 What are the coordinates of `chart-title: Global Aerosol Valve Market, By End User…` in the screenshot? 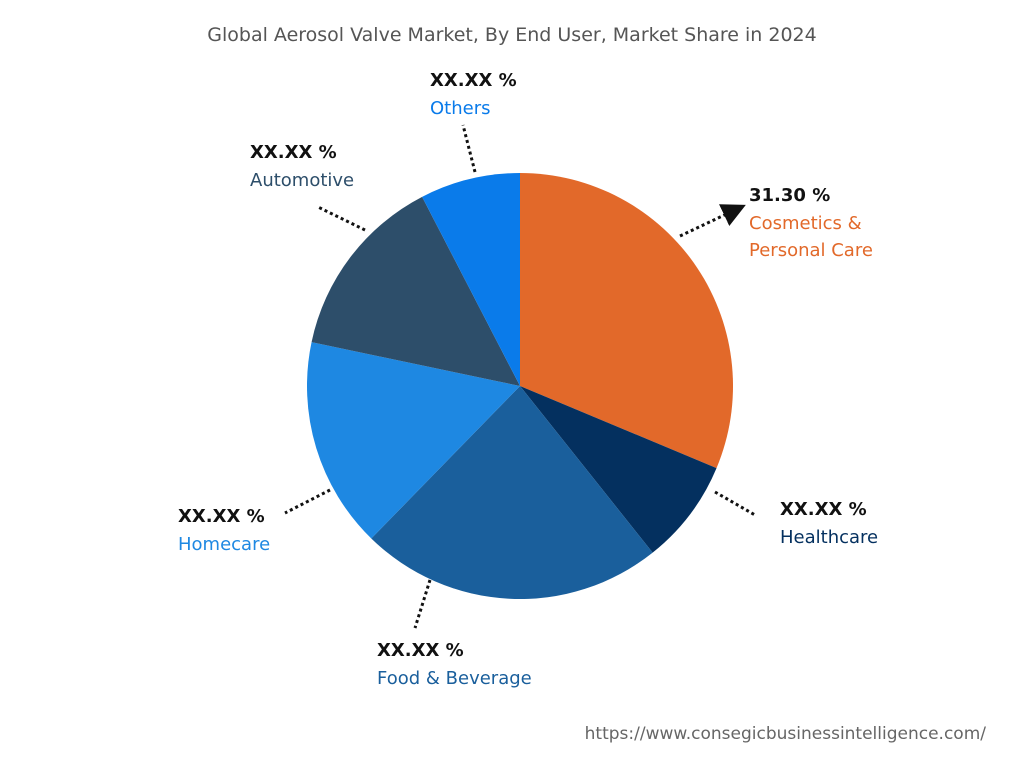 It's located at (512, 35).